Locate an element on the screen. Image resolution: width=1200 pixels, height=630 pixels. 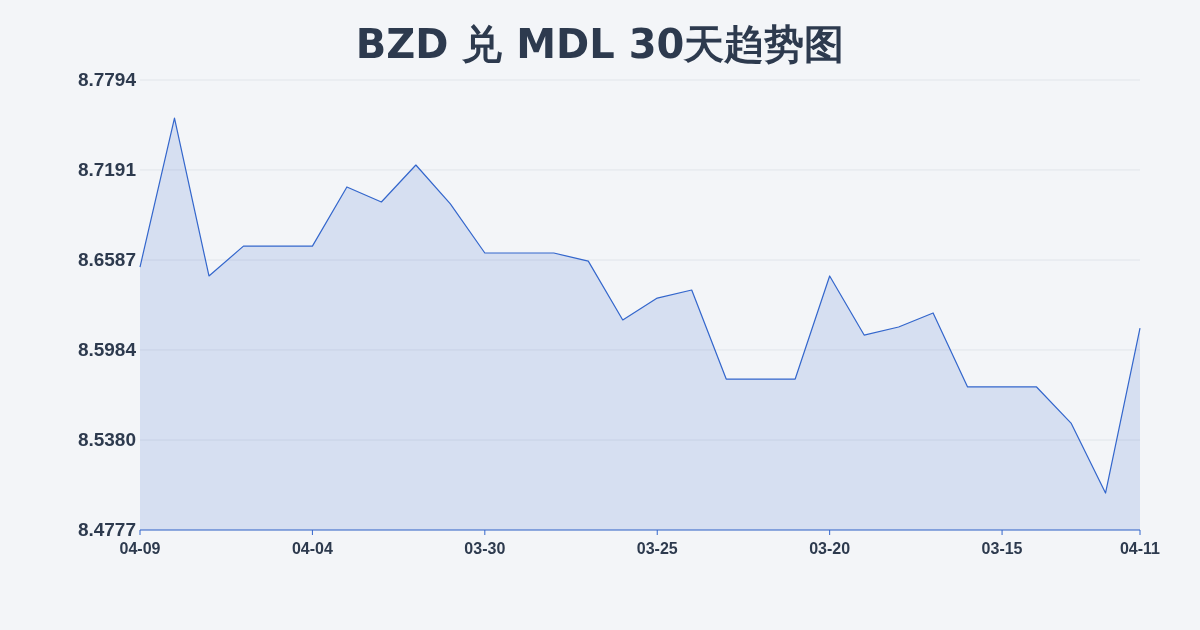
y-tick-label: 8.6587 is located at coordinates (106, 260).